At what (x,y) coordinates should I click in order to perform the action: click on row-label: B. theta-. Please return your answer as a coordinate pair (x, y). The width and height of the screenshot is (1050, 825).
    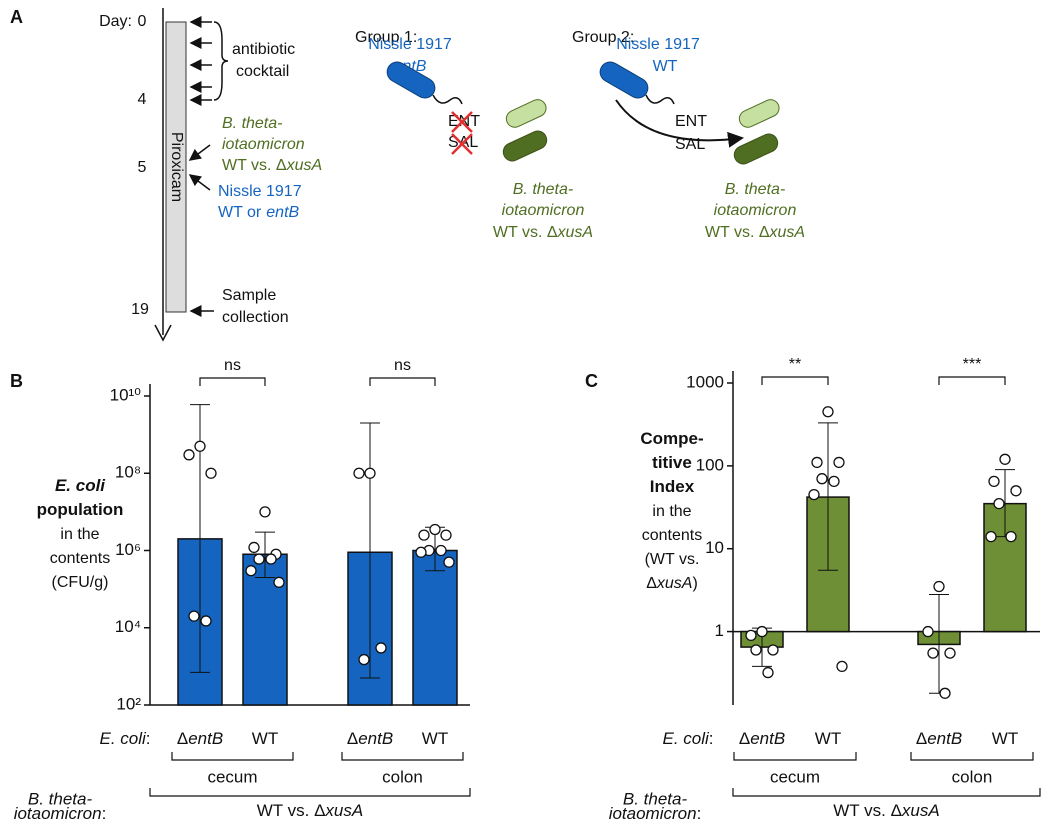
    Looking at the image, I should click on (60, 798).